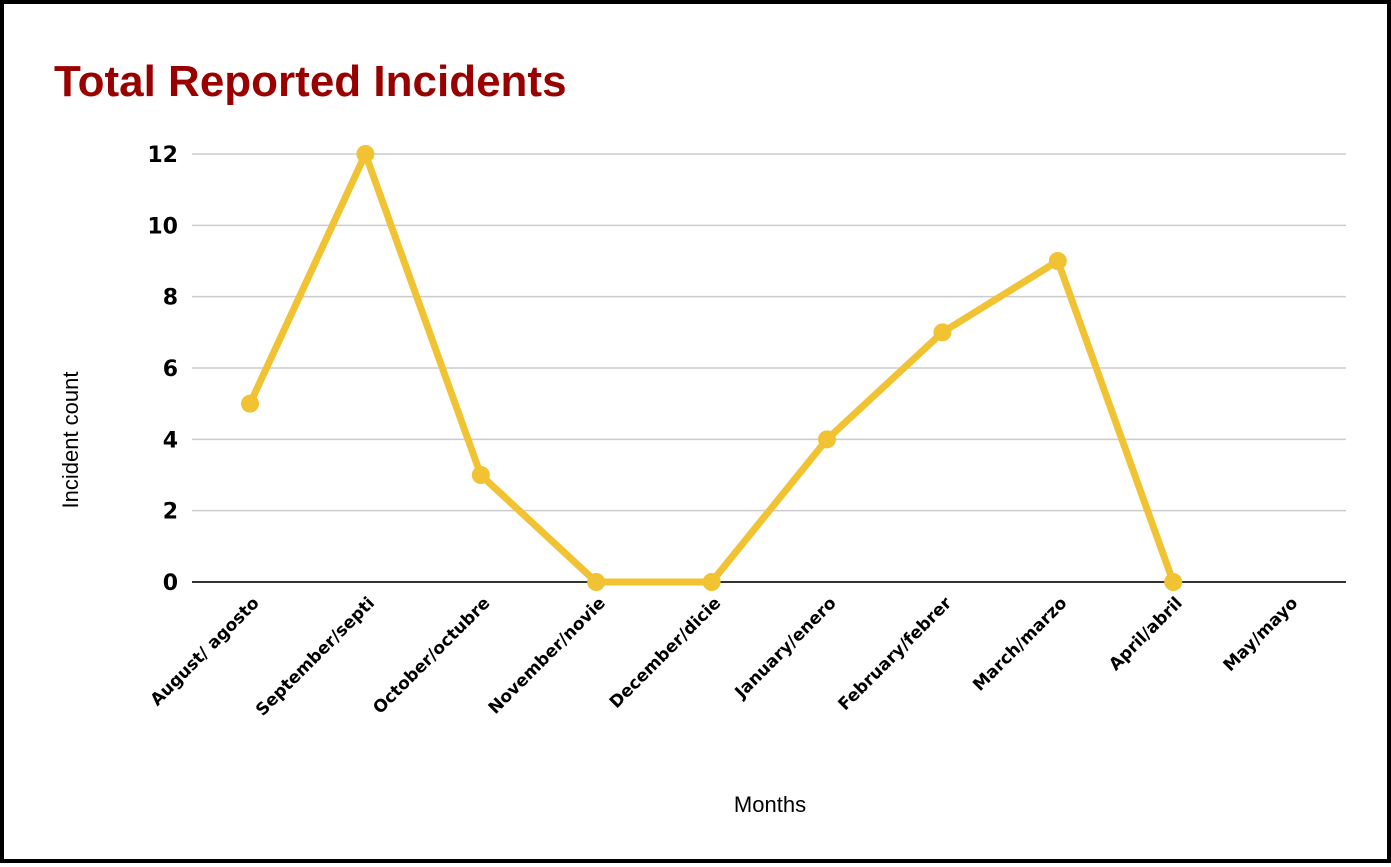 This screenshot has height=867, width=1391. I want to click on x-tick-label: August/ agosto, so click(205, 651).